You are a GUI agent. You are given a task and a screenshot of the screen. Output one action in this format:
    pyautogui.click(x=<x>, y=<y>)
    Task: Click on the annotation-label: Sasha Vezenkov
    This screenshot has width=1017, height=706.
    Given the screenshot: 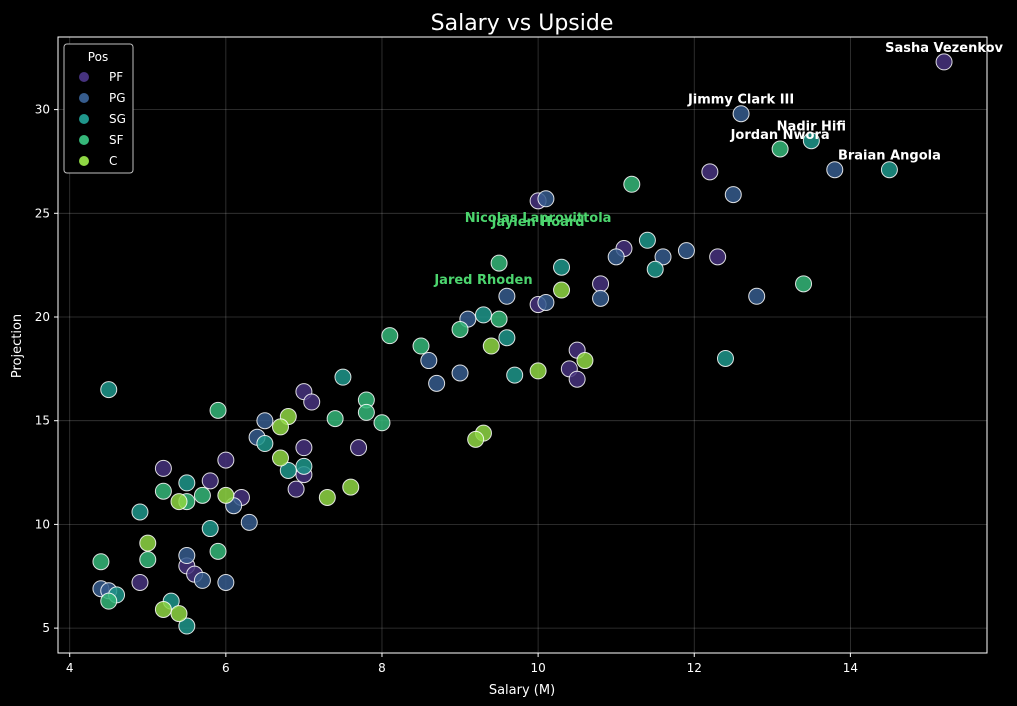 What is the action you would take?
    pyautogui.click(x=944, y=48)
    